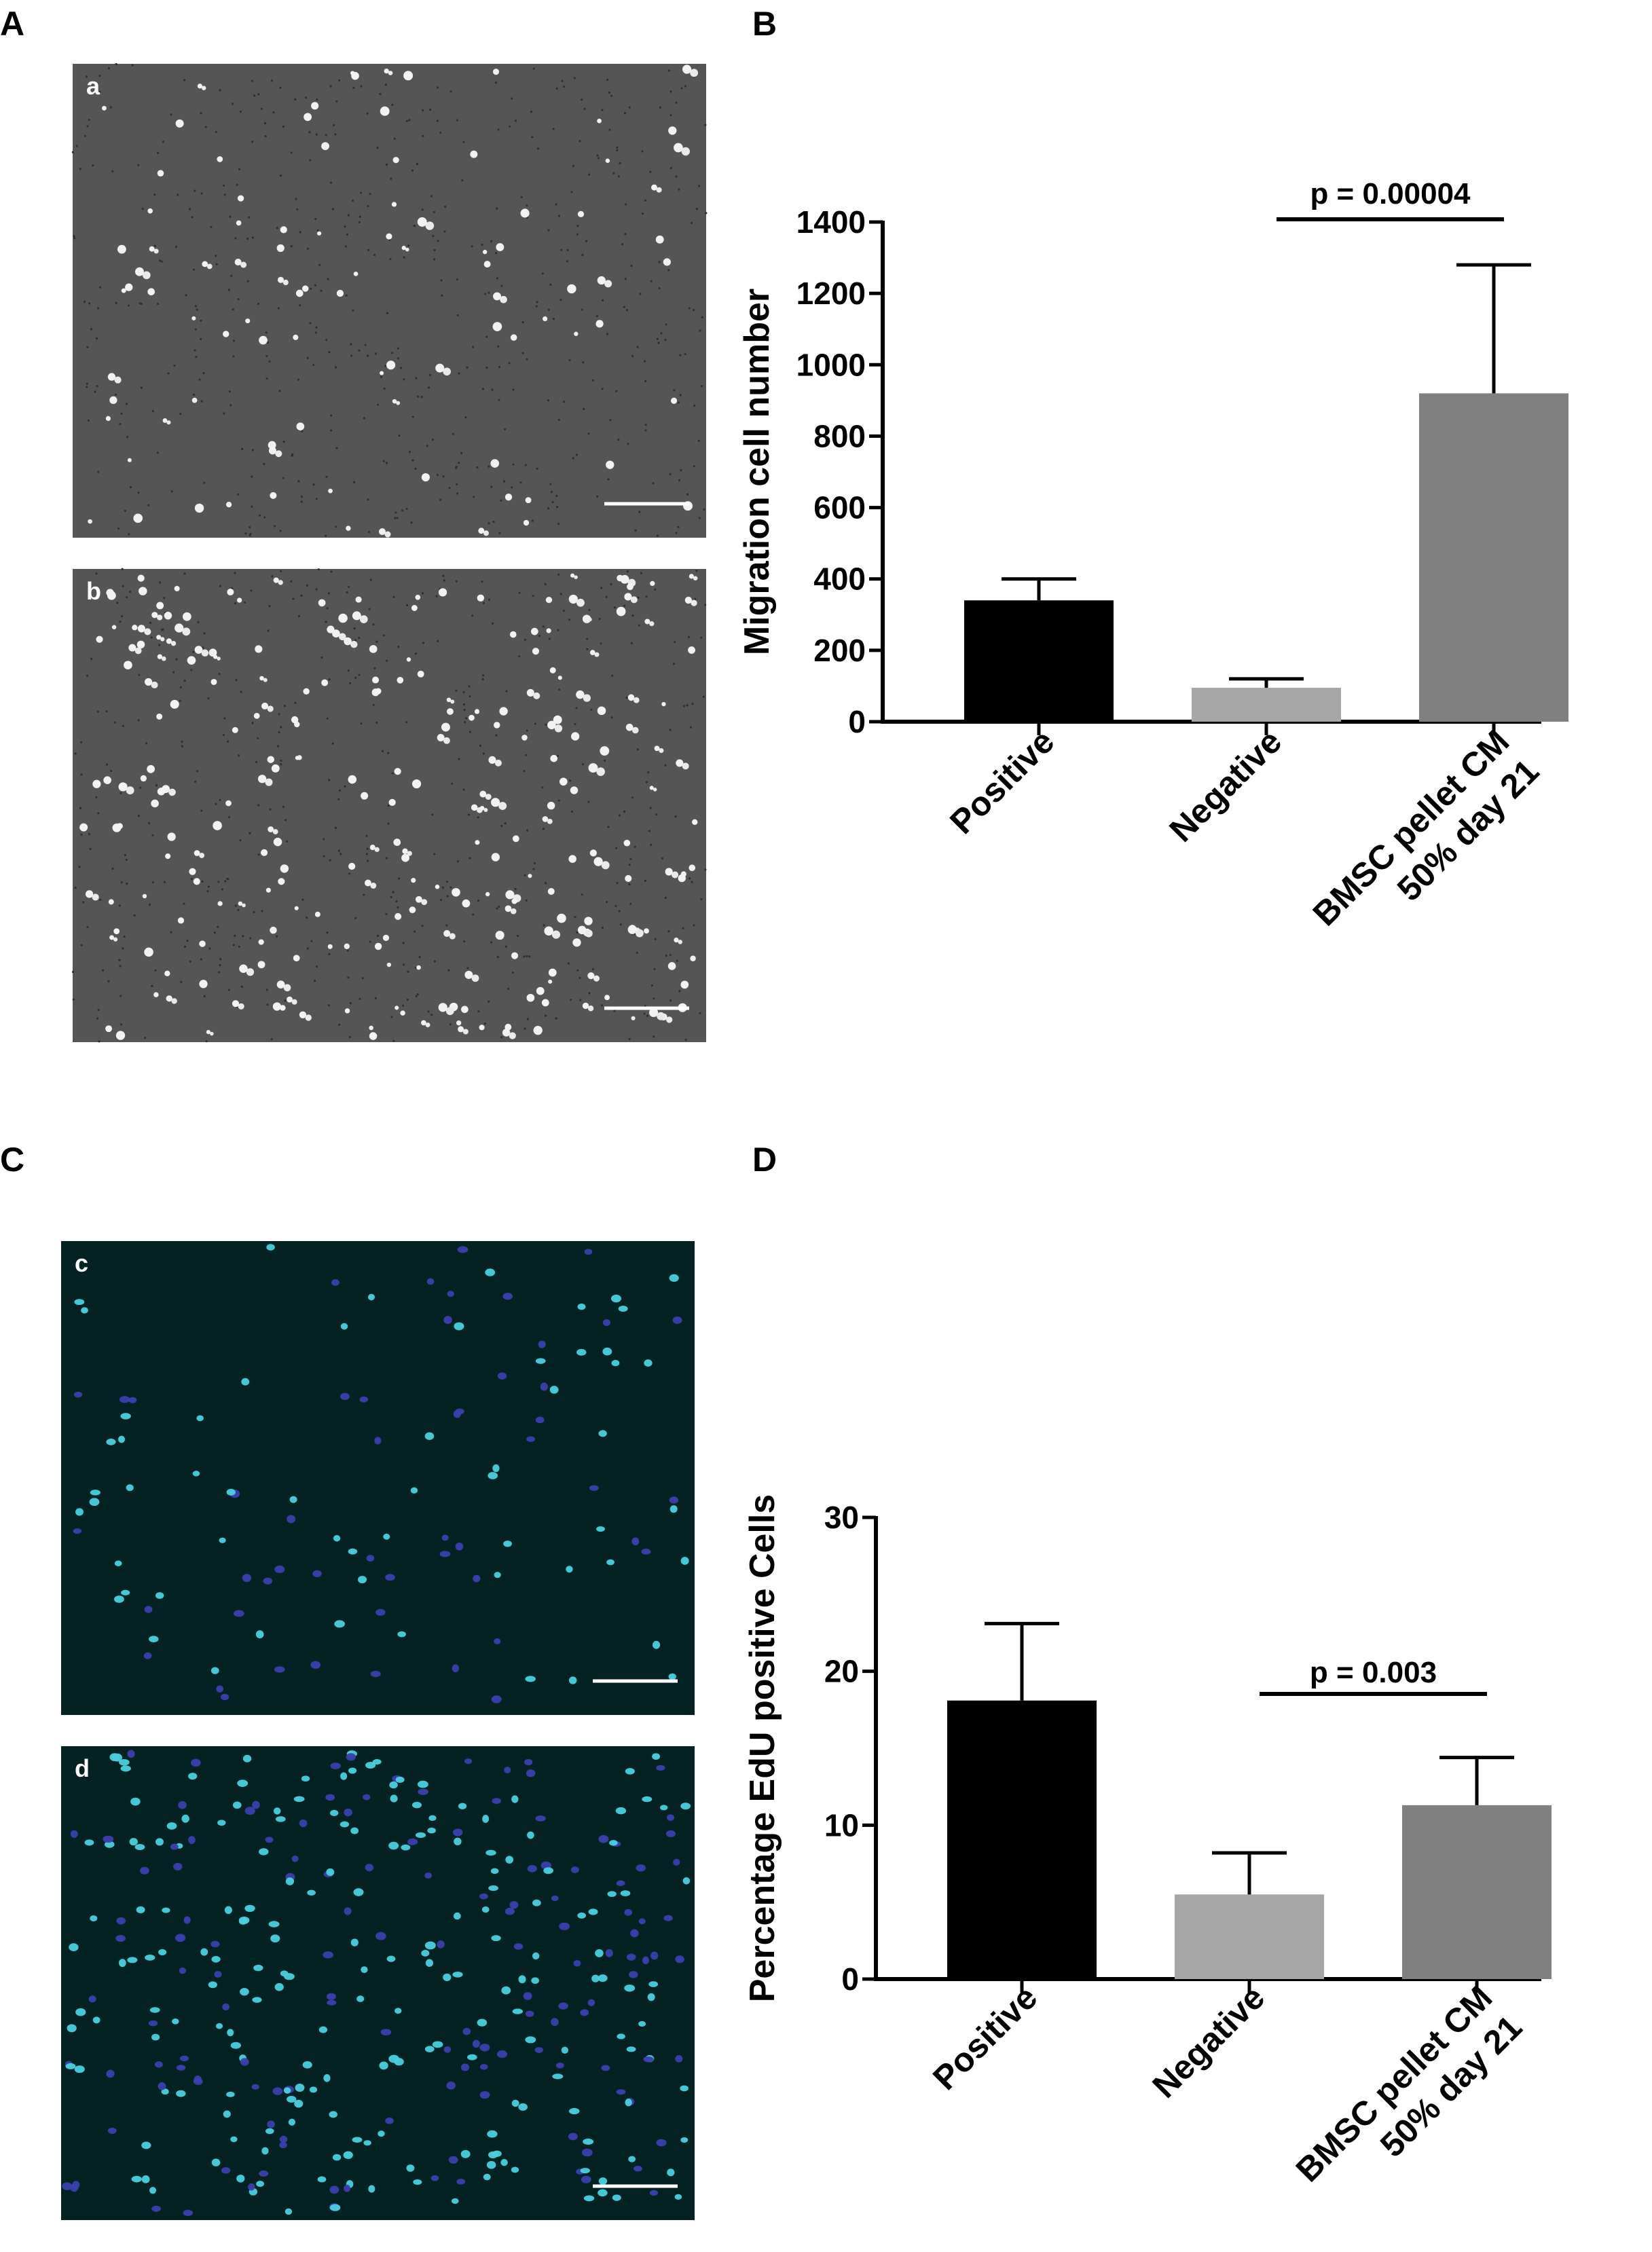  What do you see at coordinates (764, 1160) in the screenshot?
I see `panel-letter-d: D` at bounding box center [764, 1160].